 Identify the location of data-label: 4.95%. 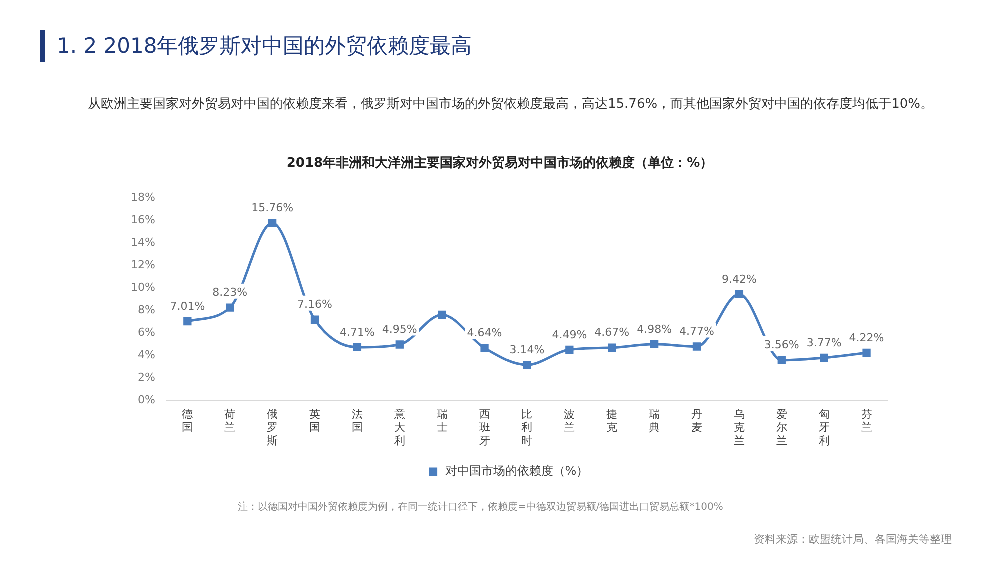
(400, 329).